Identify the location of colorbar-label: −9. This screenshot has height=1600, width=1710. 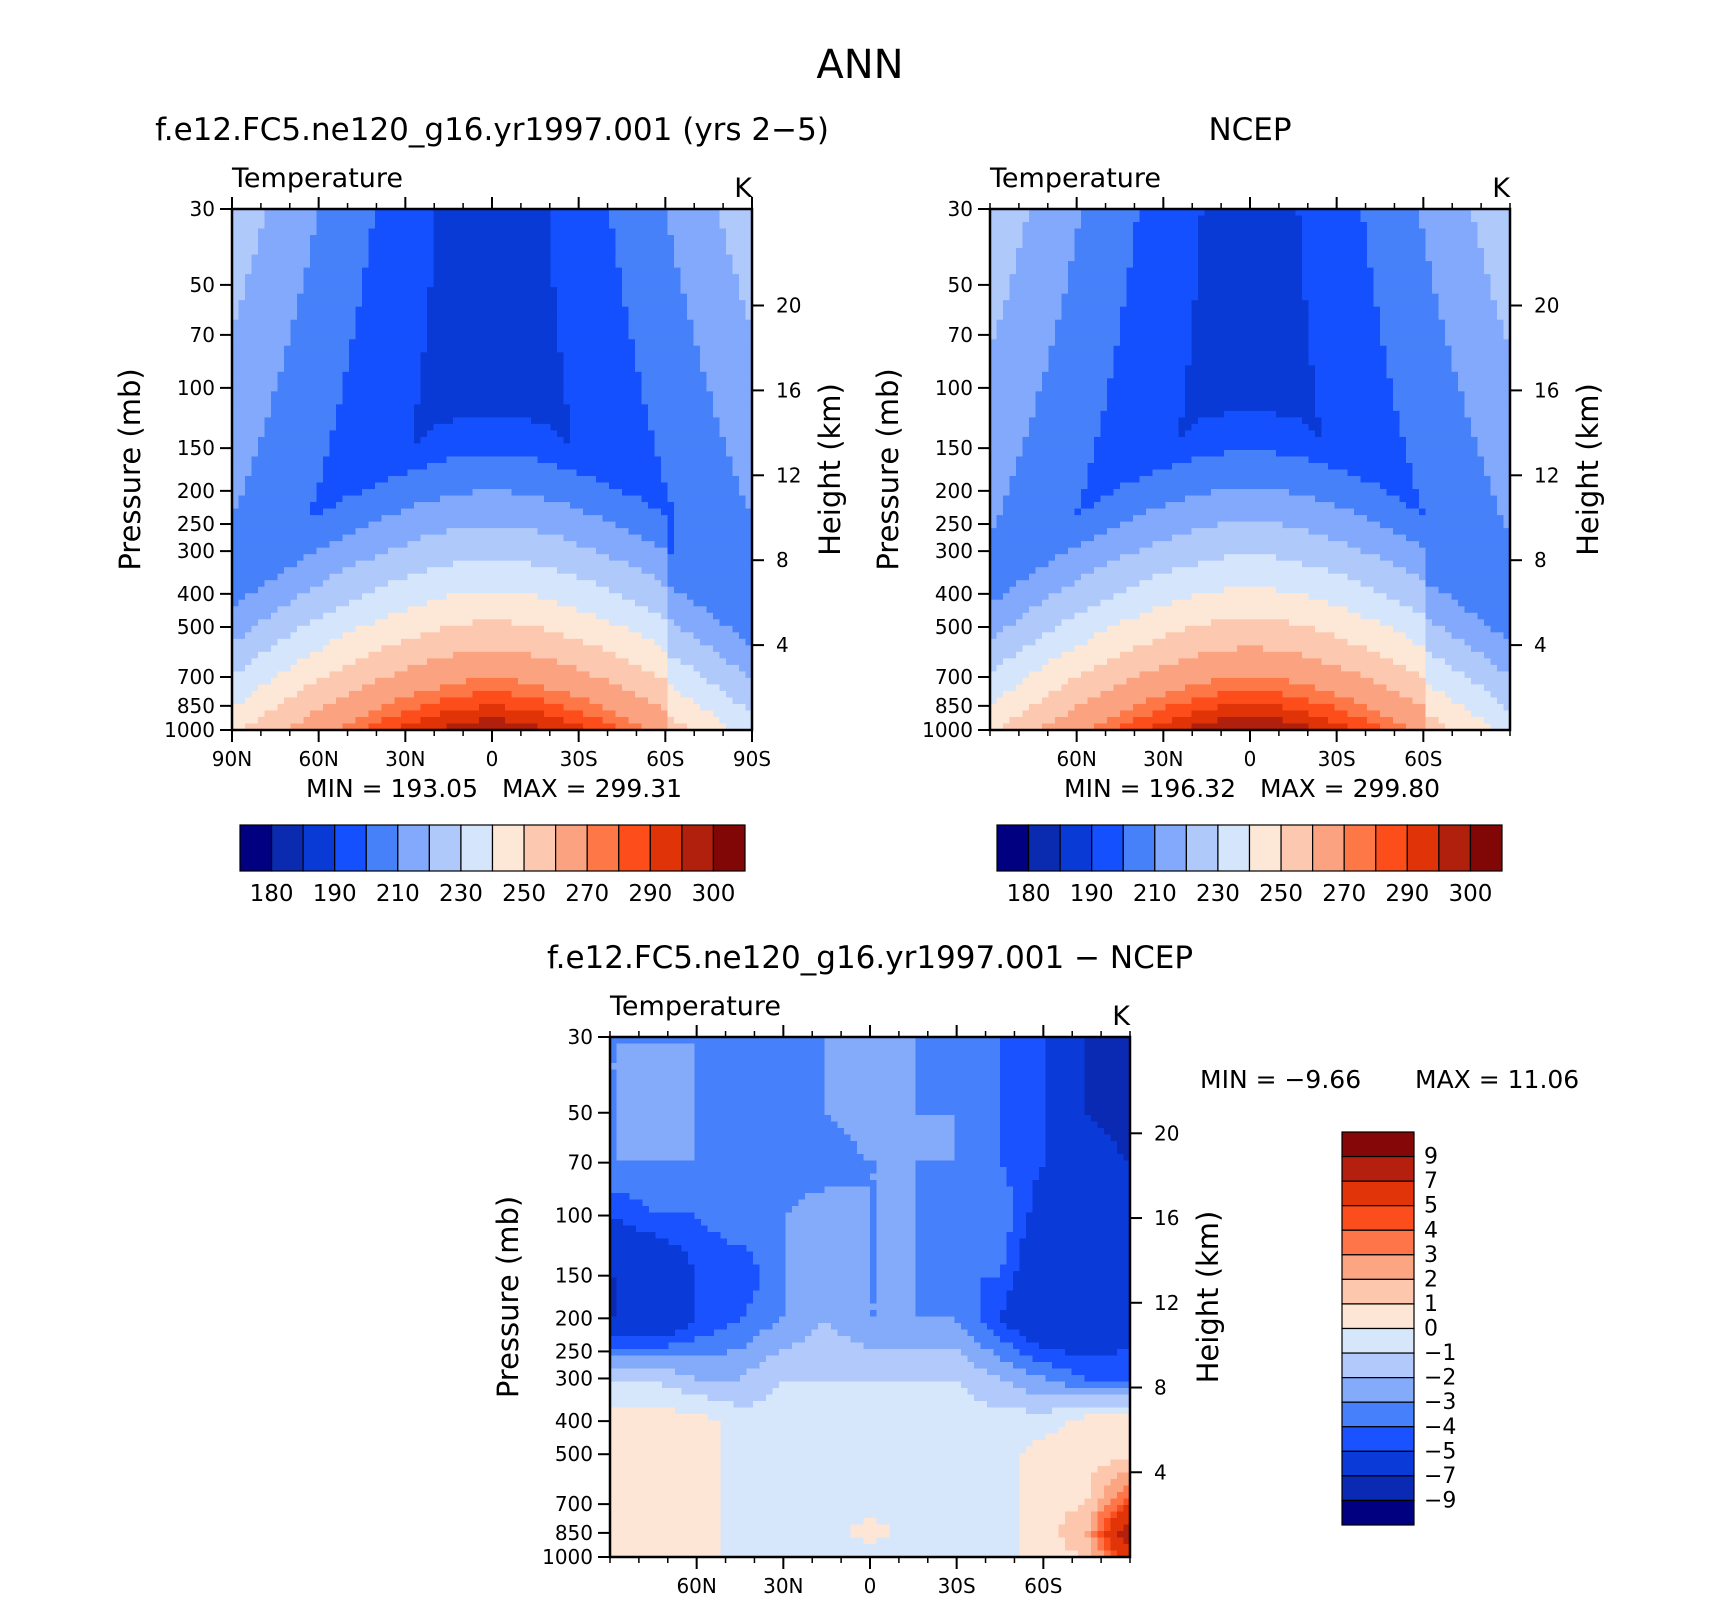
(1440, 1500).